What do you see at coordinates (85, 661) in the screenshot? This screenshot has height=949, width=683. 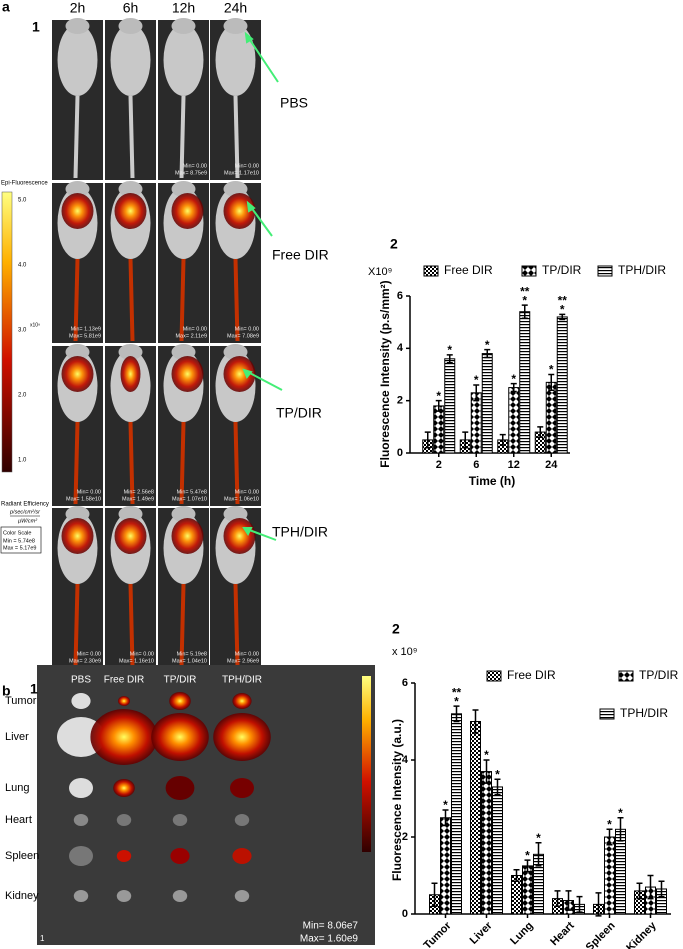 I see `image-note: Max= 2.30e9` at bounding box center [85, 661].